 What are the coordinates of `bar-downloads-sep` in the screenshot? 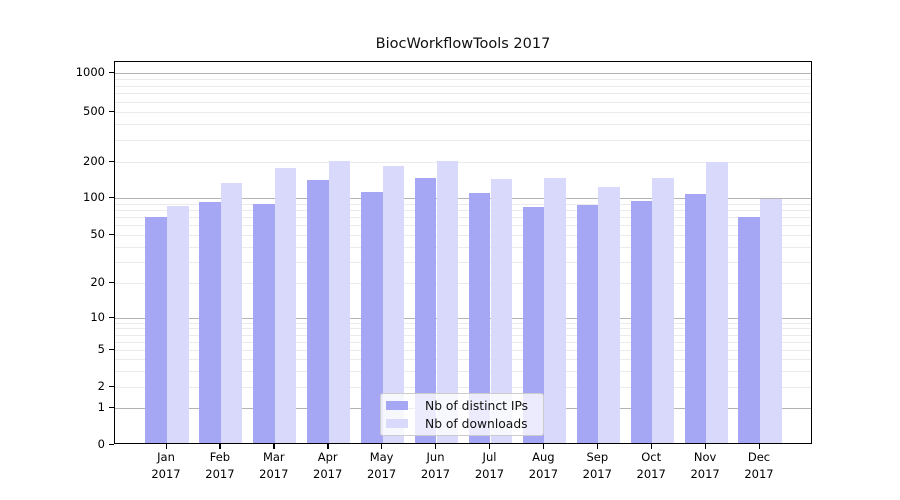 It's located at (609, 314).